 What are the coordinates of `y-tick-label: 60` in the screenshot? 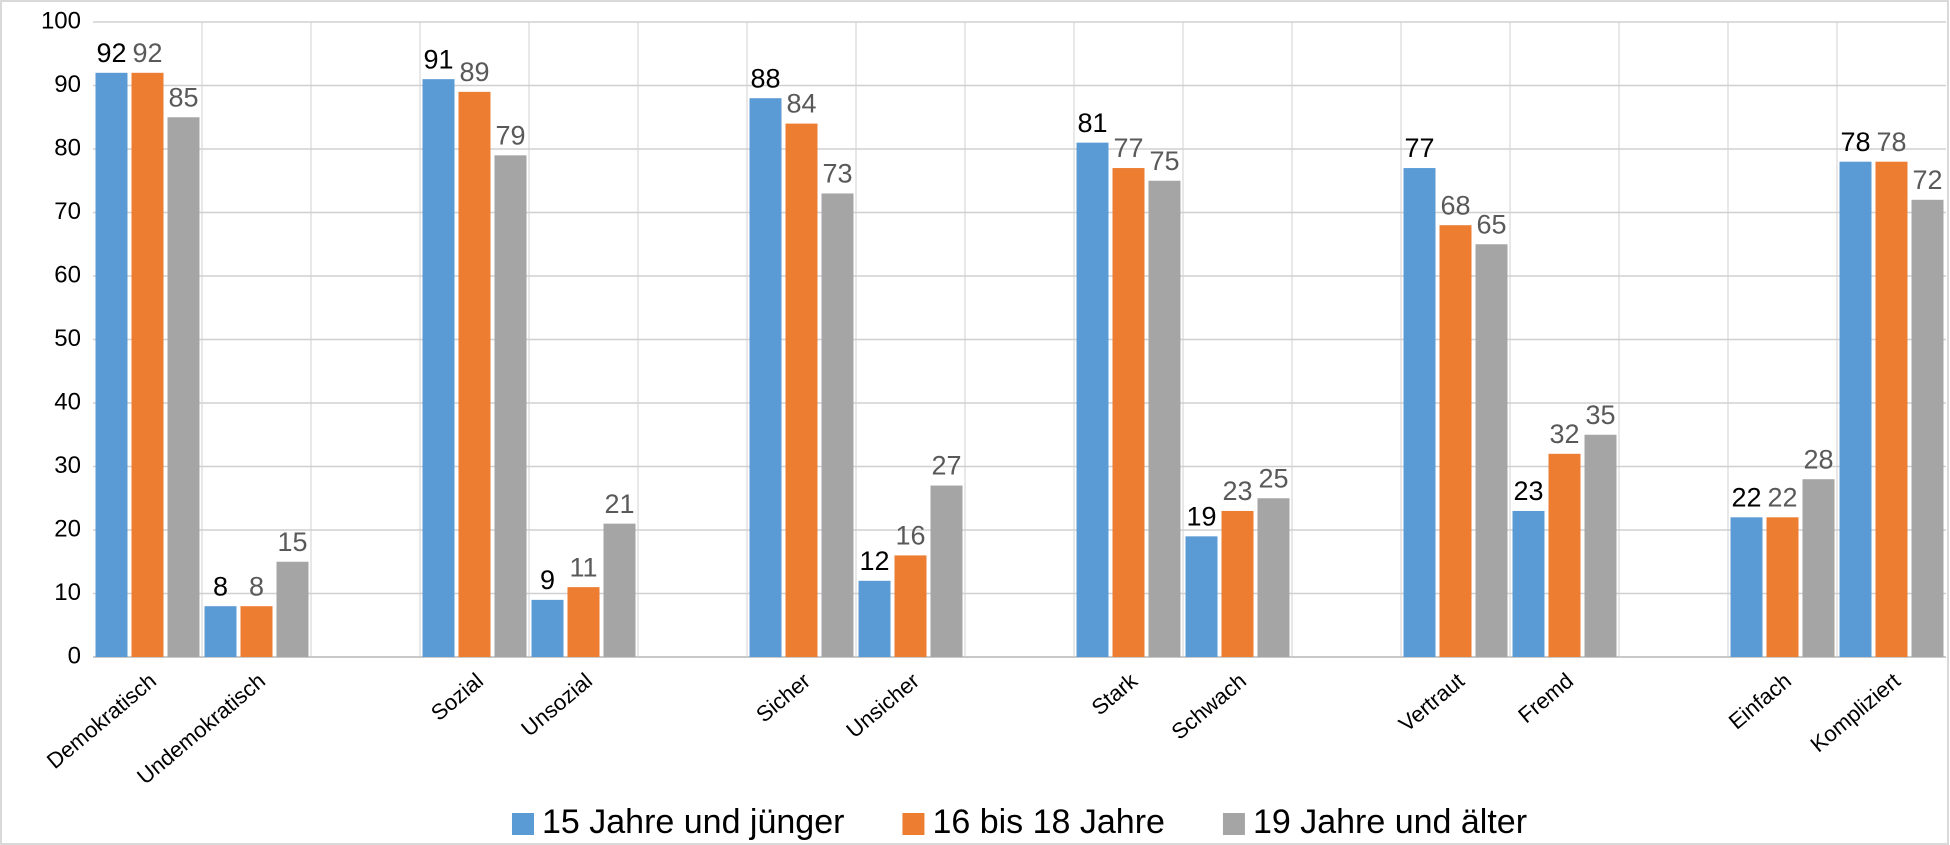 It's located at (67, 274).